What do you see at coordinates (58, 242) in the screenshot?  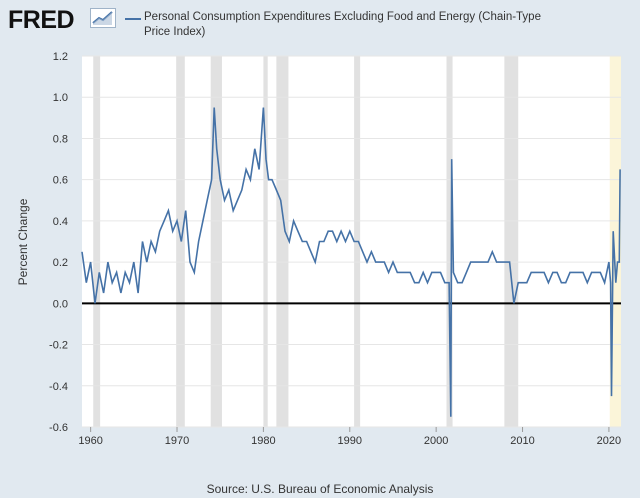 I see `y-axis: -0.6 -0.4 -0.2 0.0 0.2 0.4 0.6 0.8 1.0 1.2` at bounding box center [58, 242].